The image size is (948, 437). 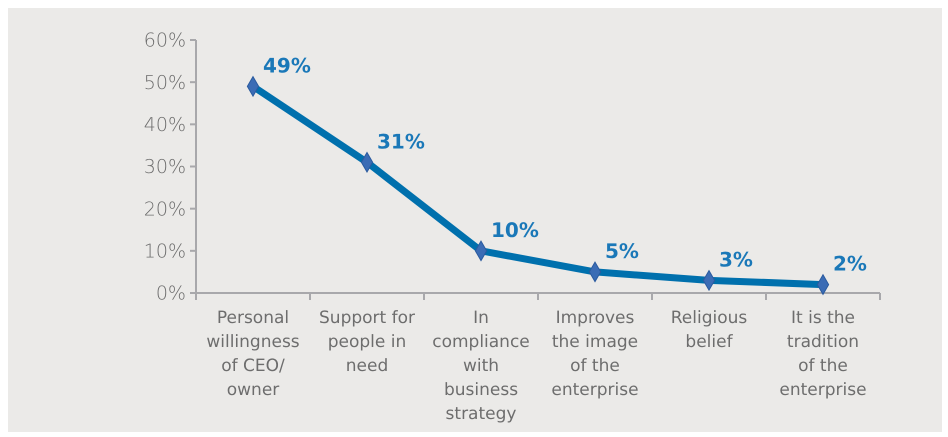 I want to click on data-label: 10%, so click(x=515, y=230).